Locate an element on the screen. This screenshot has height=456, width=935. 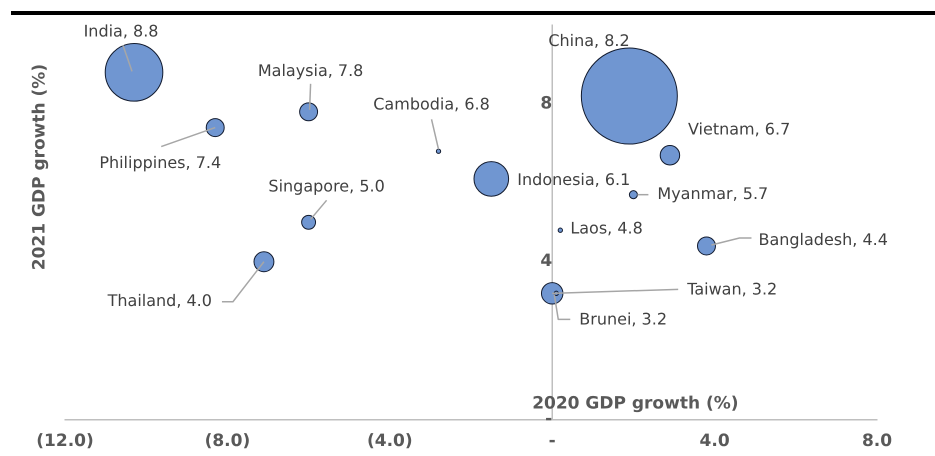
data-label: Malaysia, 7.8 is located at coordinates (311, 70).